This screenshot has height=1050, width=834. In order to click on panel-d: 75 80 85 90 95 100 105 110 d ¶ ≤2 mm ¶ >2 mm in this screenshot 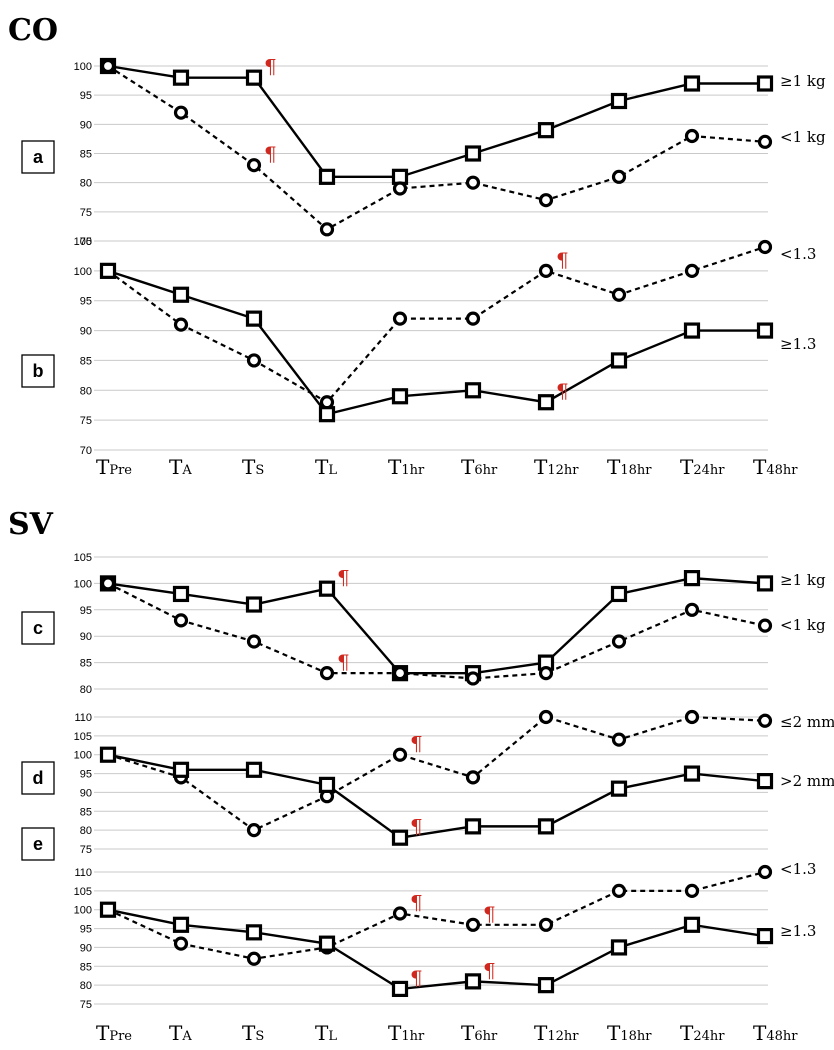, I will do `click(427, 782)`.